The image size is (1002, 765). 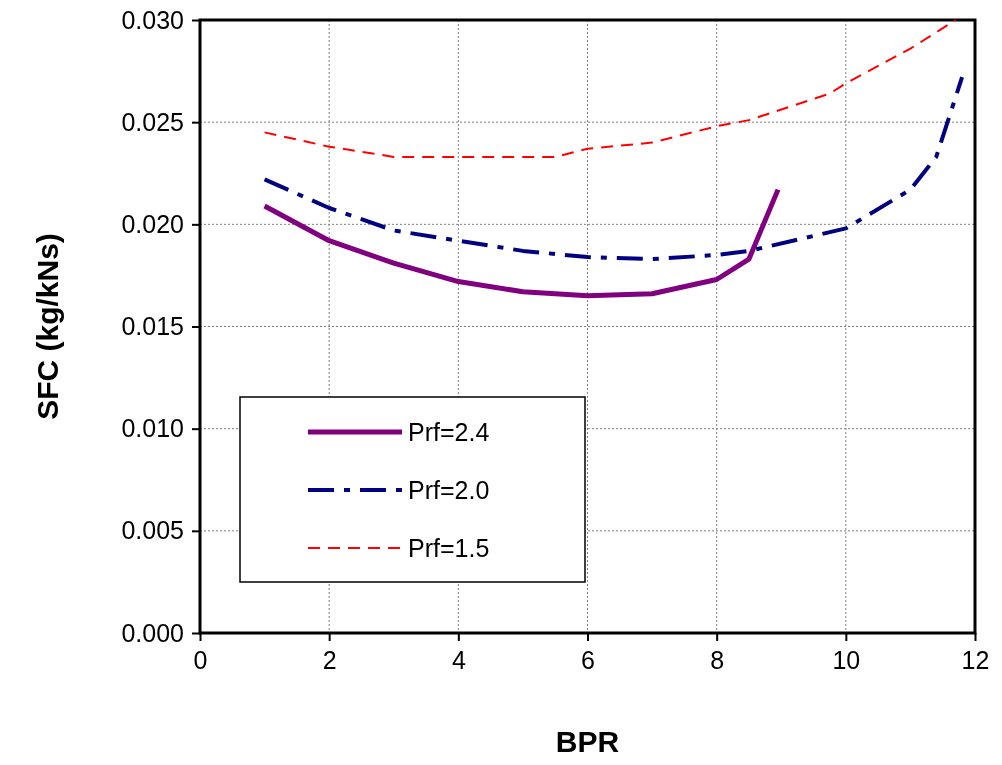 I want to click on legend-label: Prf=2.0, so click(x=449, y=490).